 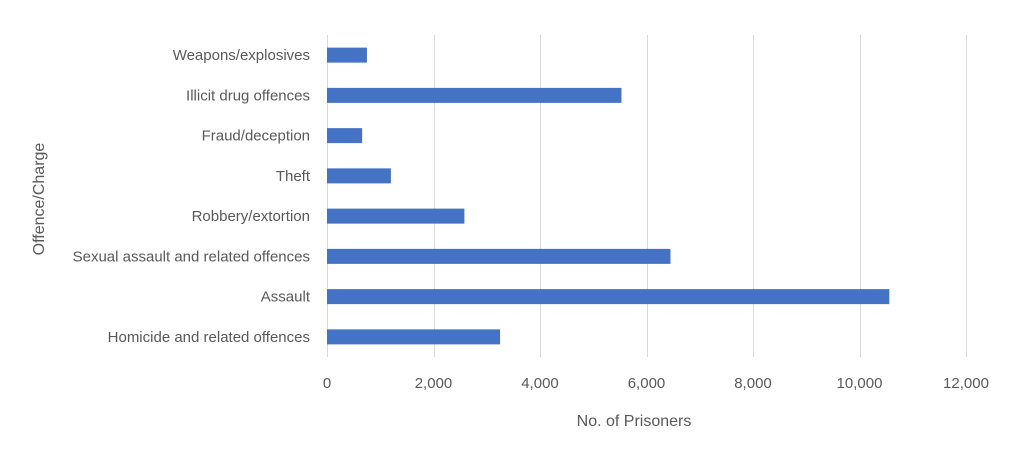 I want to click on x-tick-label: 8,000, so click(x=753, y=383).